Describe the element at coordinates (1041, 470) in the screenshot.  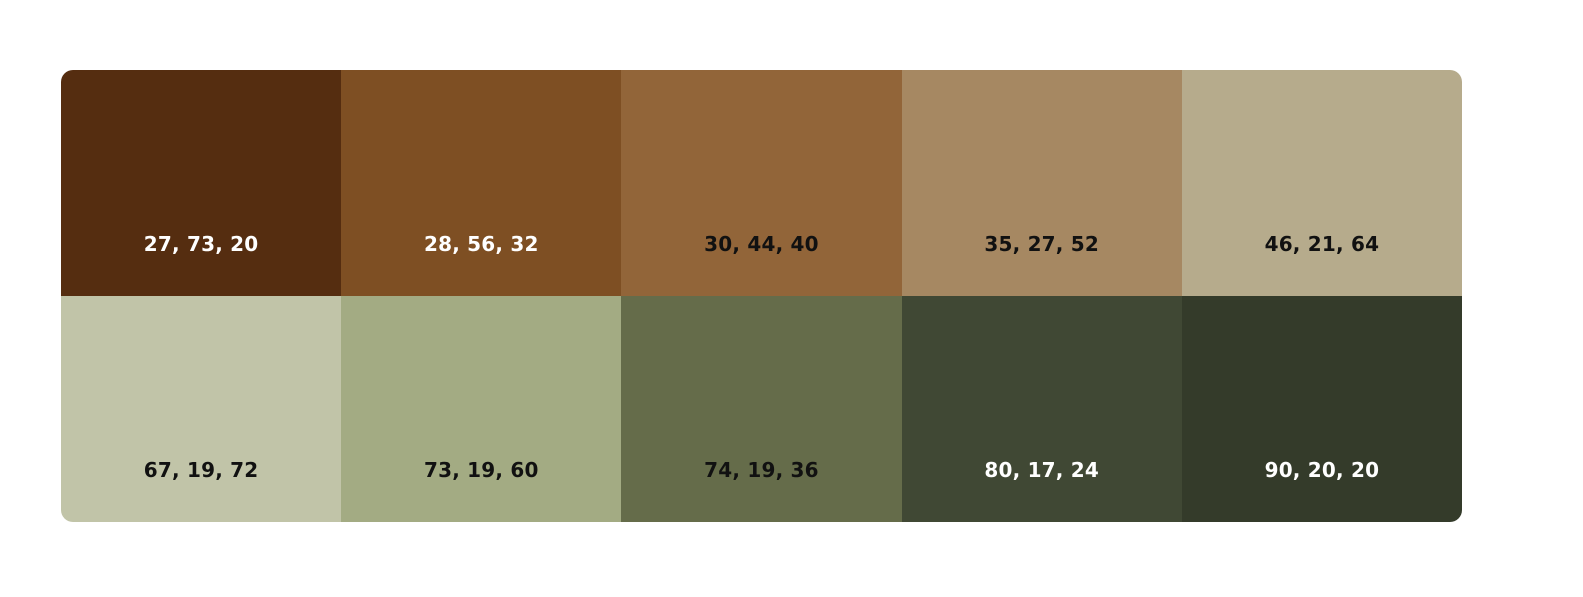
I see `swatch-label: 80, 17, 24` at that location.